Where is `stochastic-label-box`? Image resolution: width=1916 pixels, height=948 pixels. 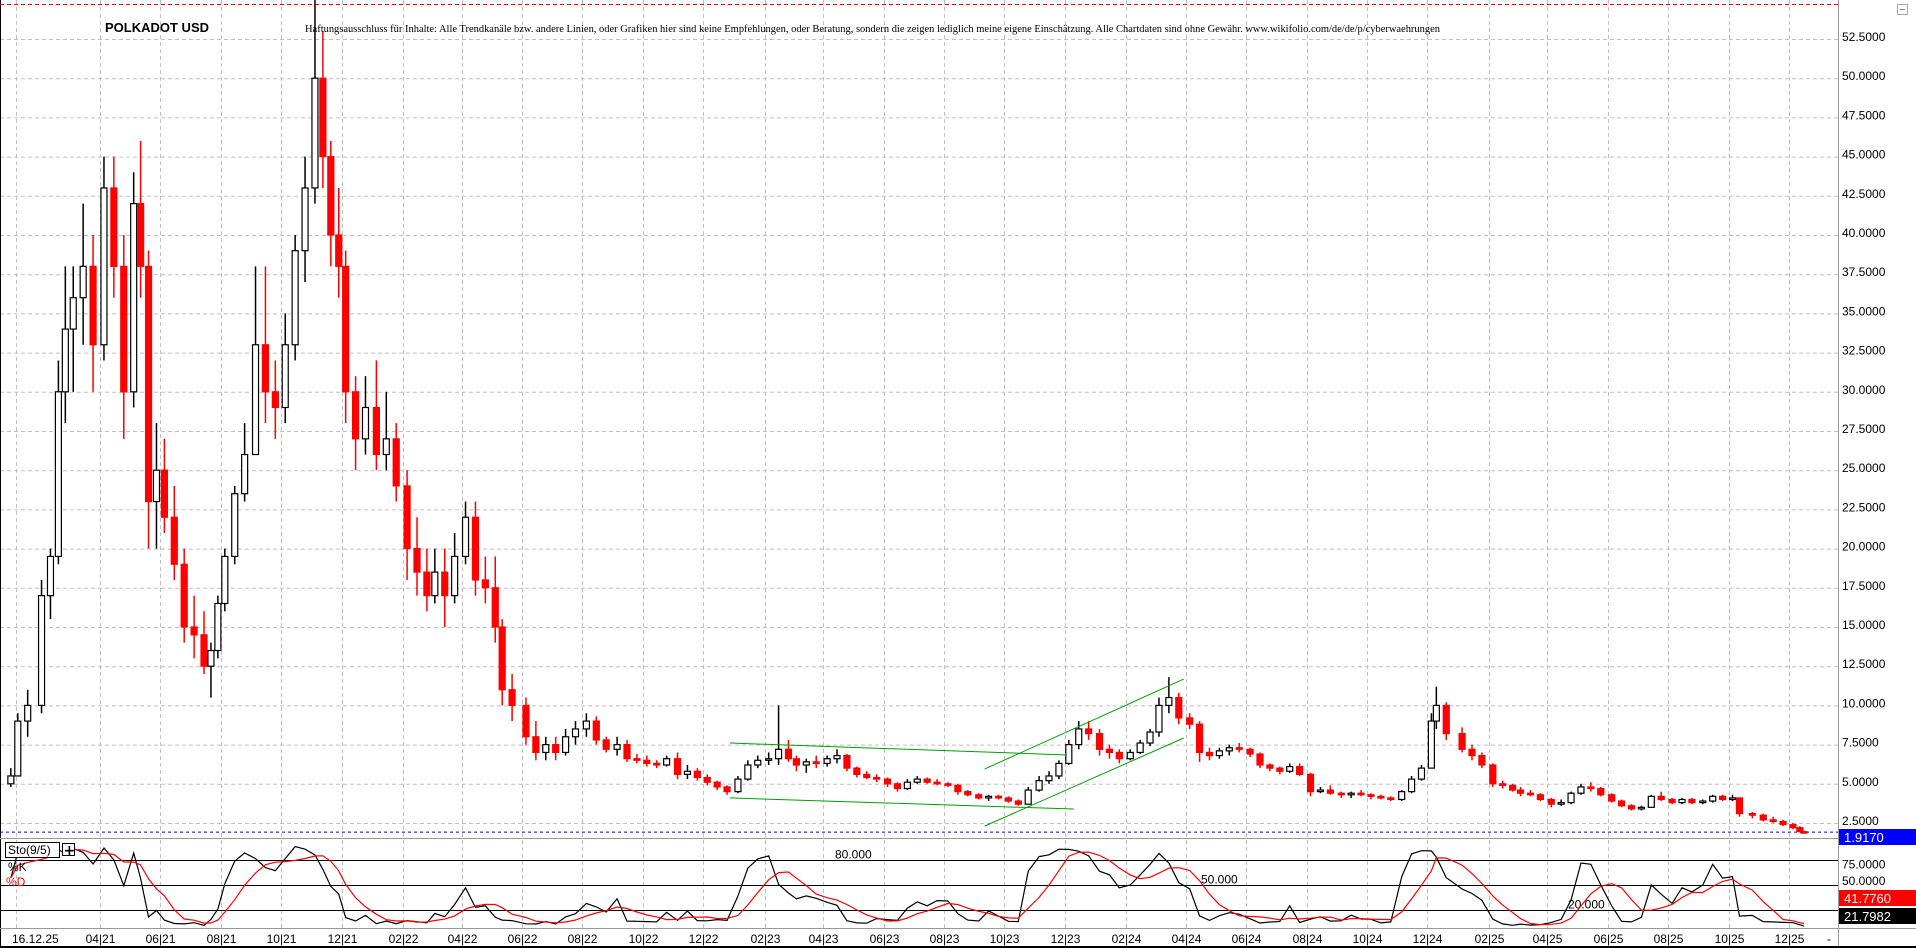 stochastic-label-box is located at coordinates (32, 850).